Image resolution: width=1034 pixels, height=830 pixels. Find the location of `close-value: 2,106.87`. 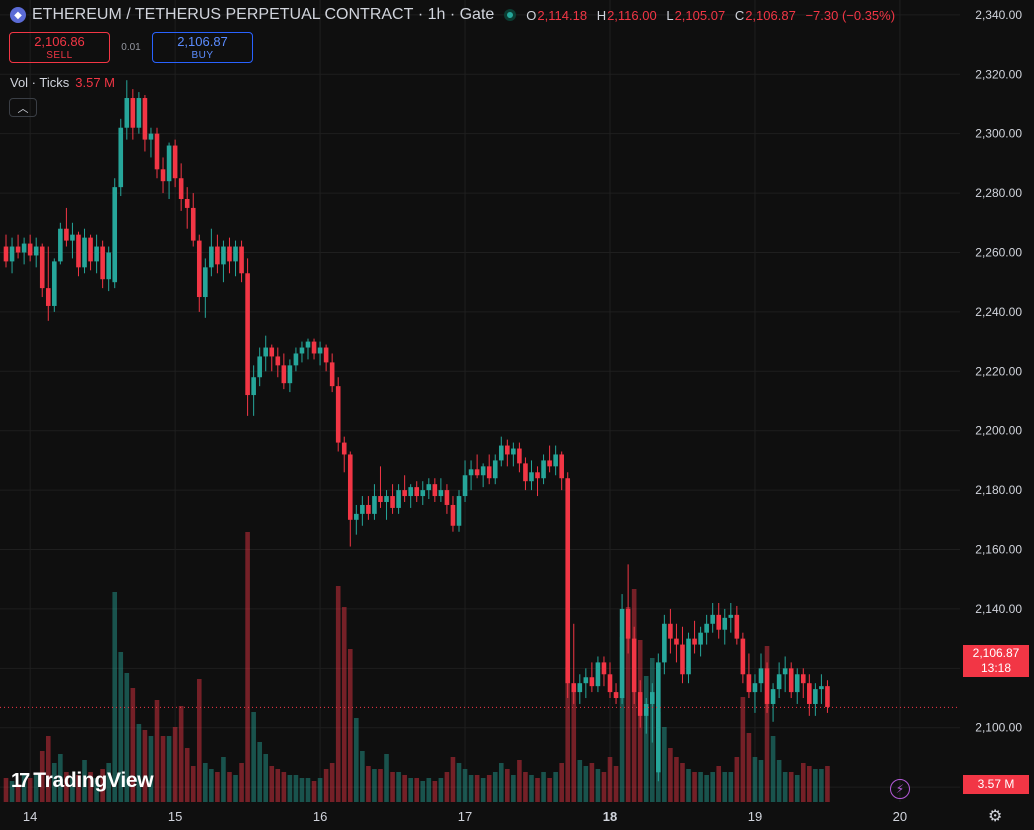

close-value: 2,106.87 is located at coordinates (770, 15).